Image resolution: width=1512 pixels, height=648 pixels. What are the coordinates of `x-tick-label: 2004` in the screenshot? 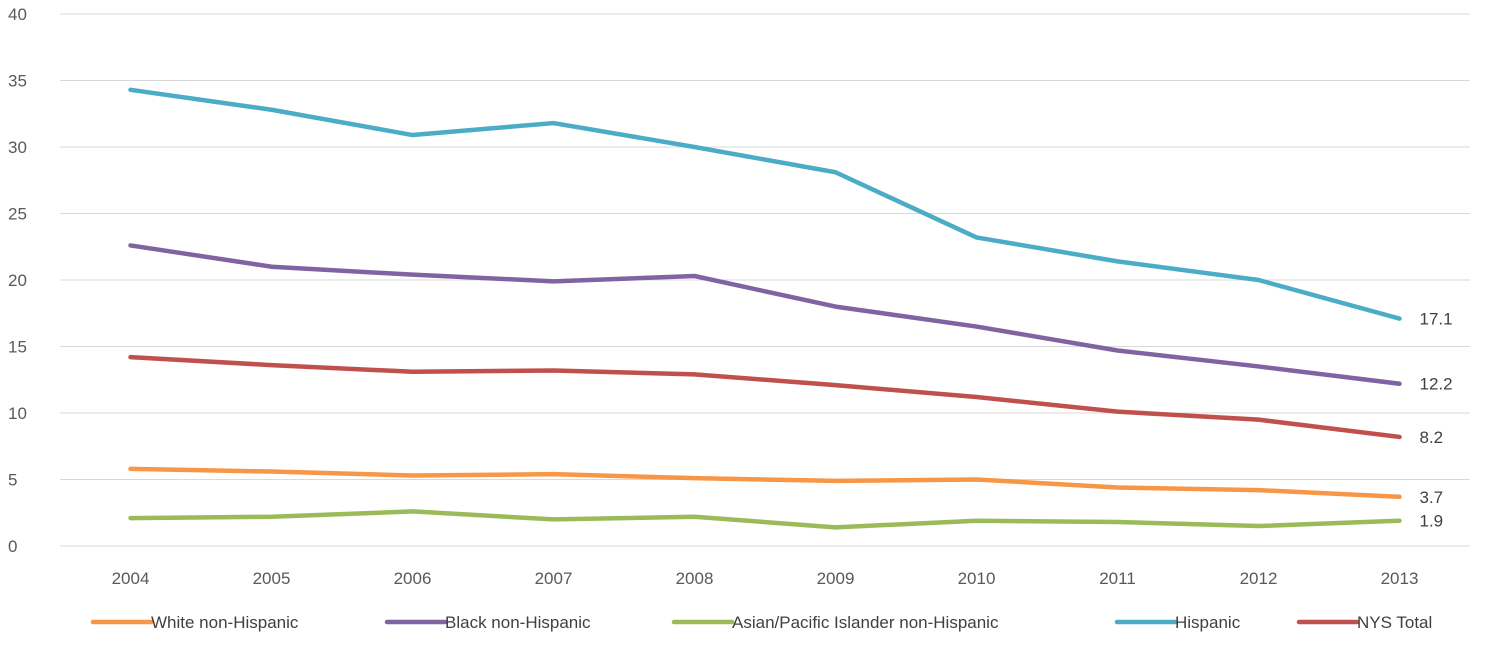 It's located at (131, 578).